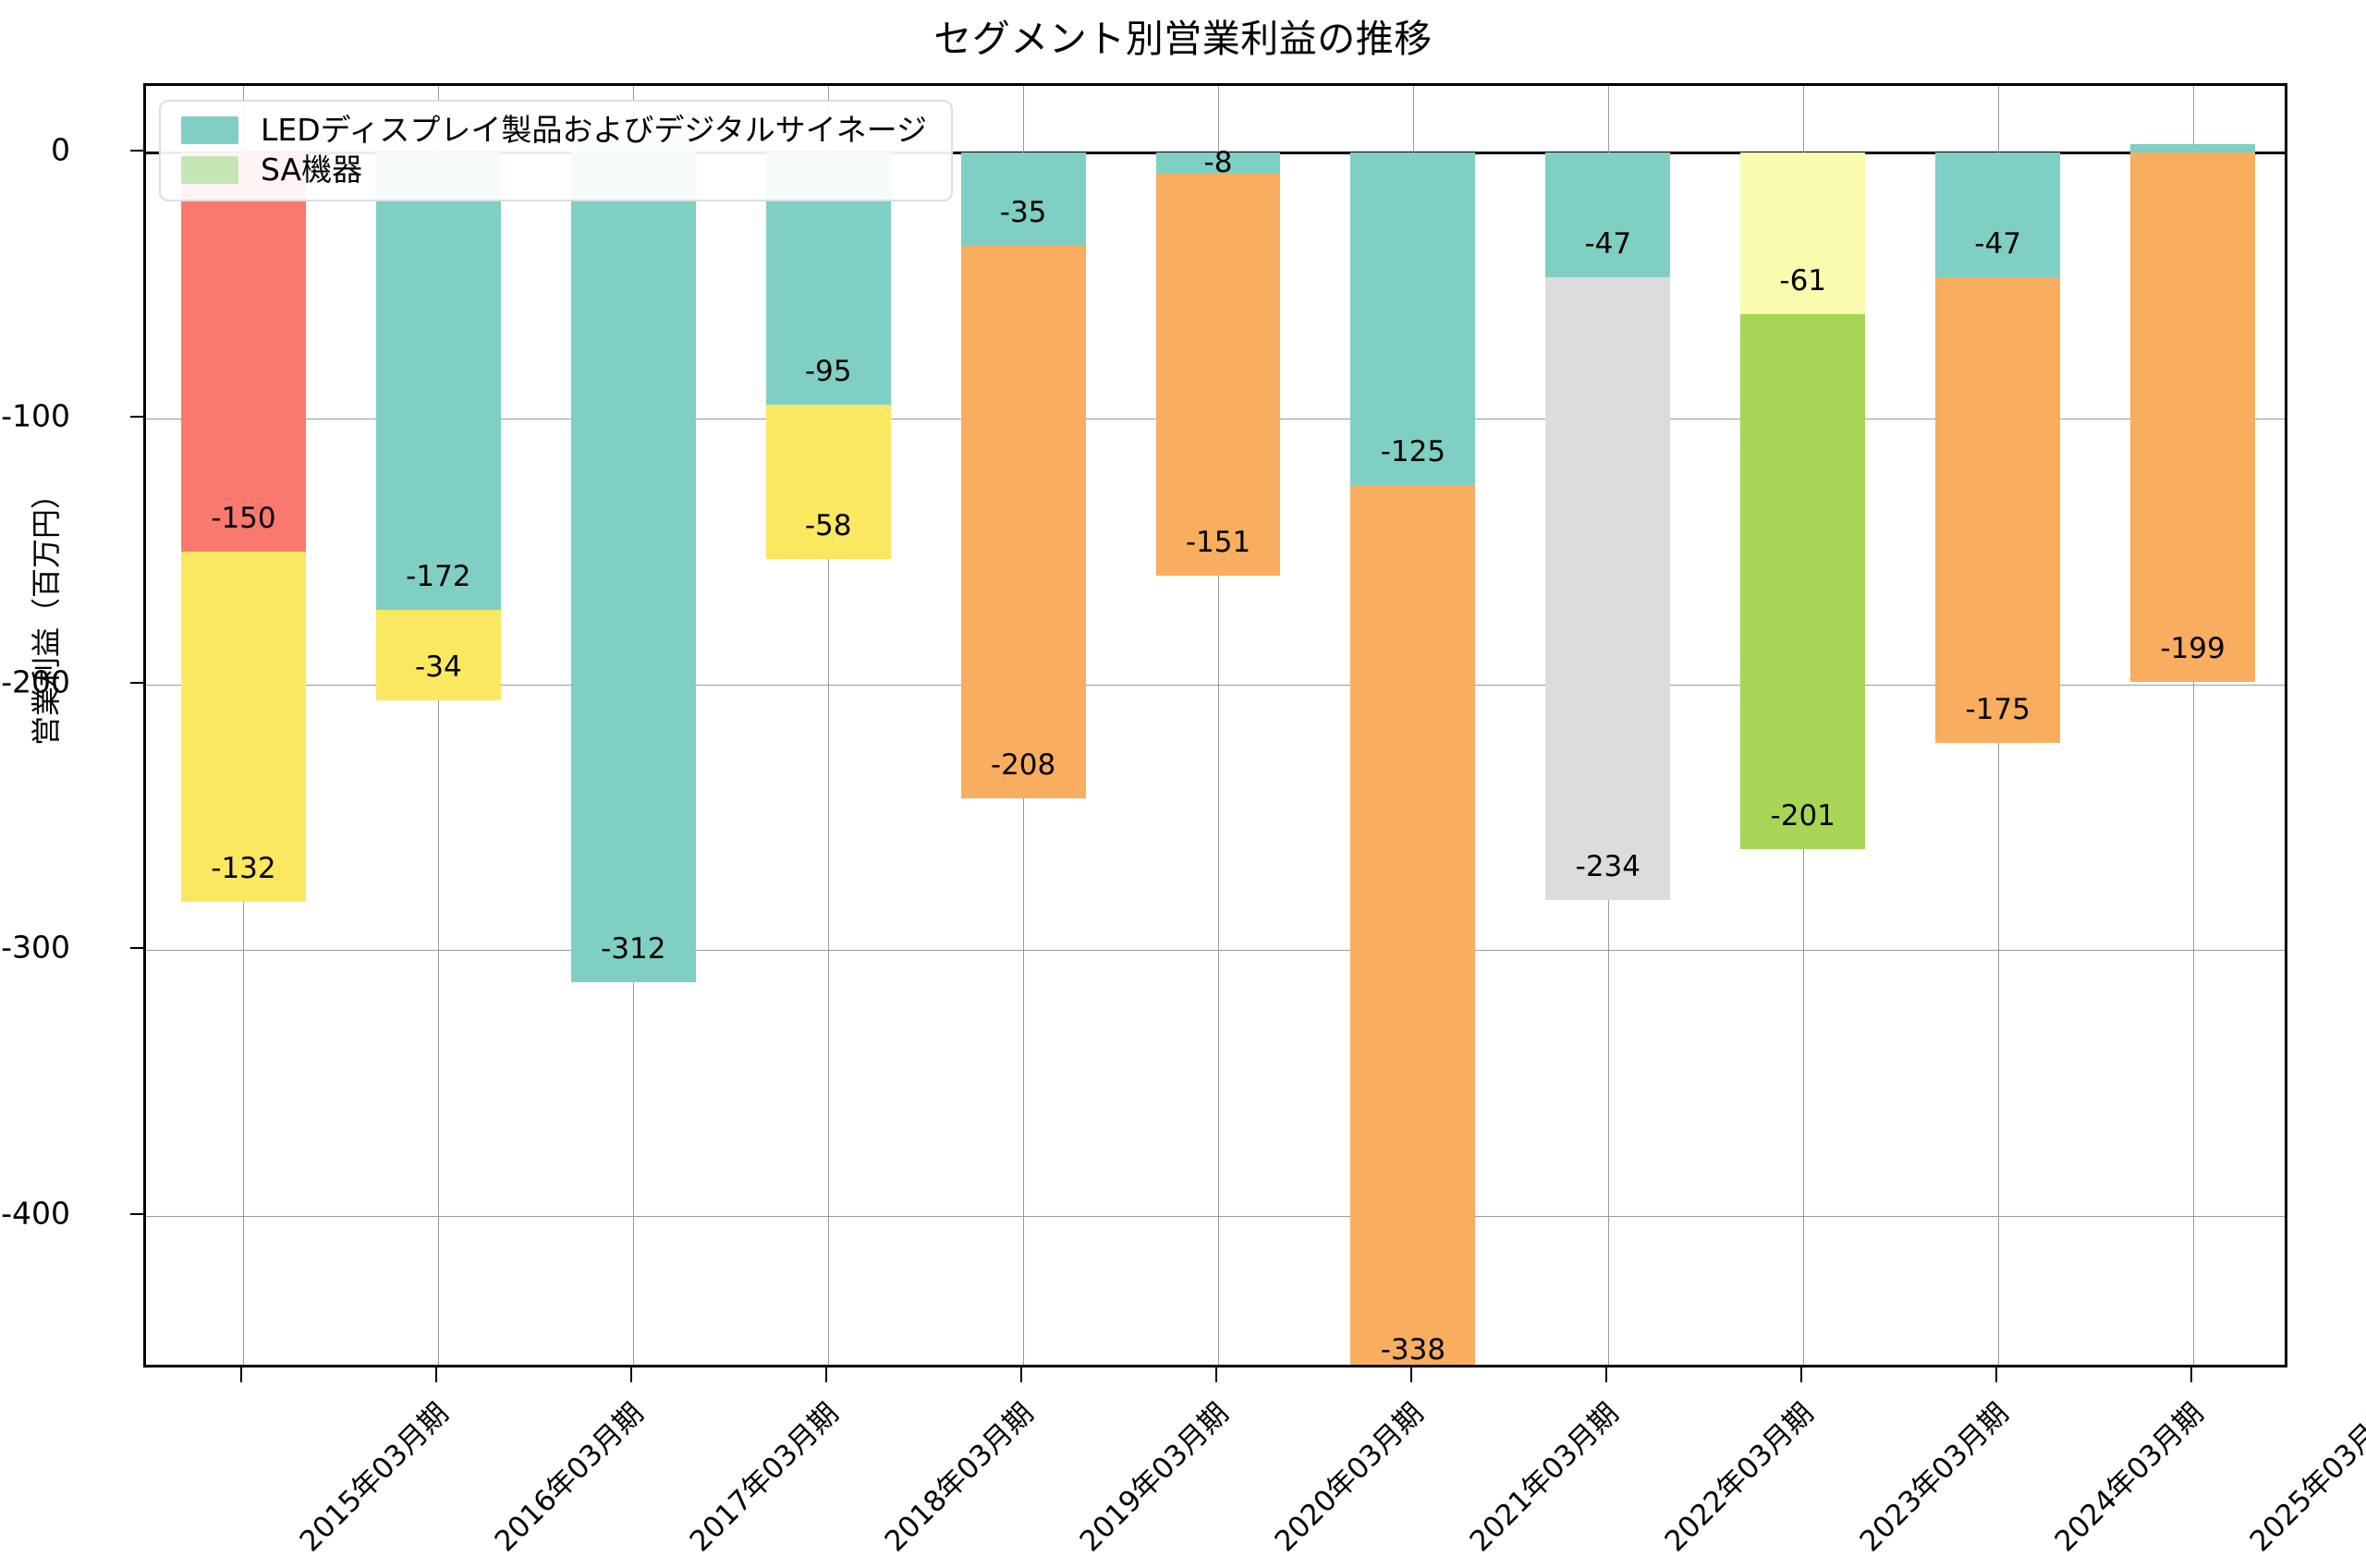  I want to click on y-tick-label: -300, so click(35, 947).